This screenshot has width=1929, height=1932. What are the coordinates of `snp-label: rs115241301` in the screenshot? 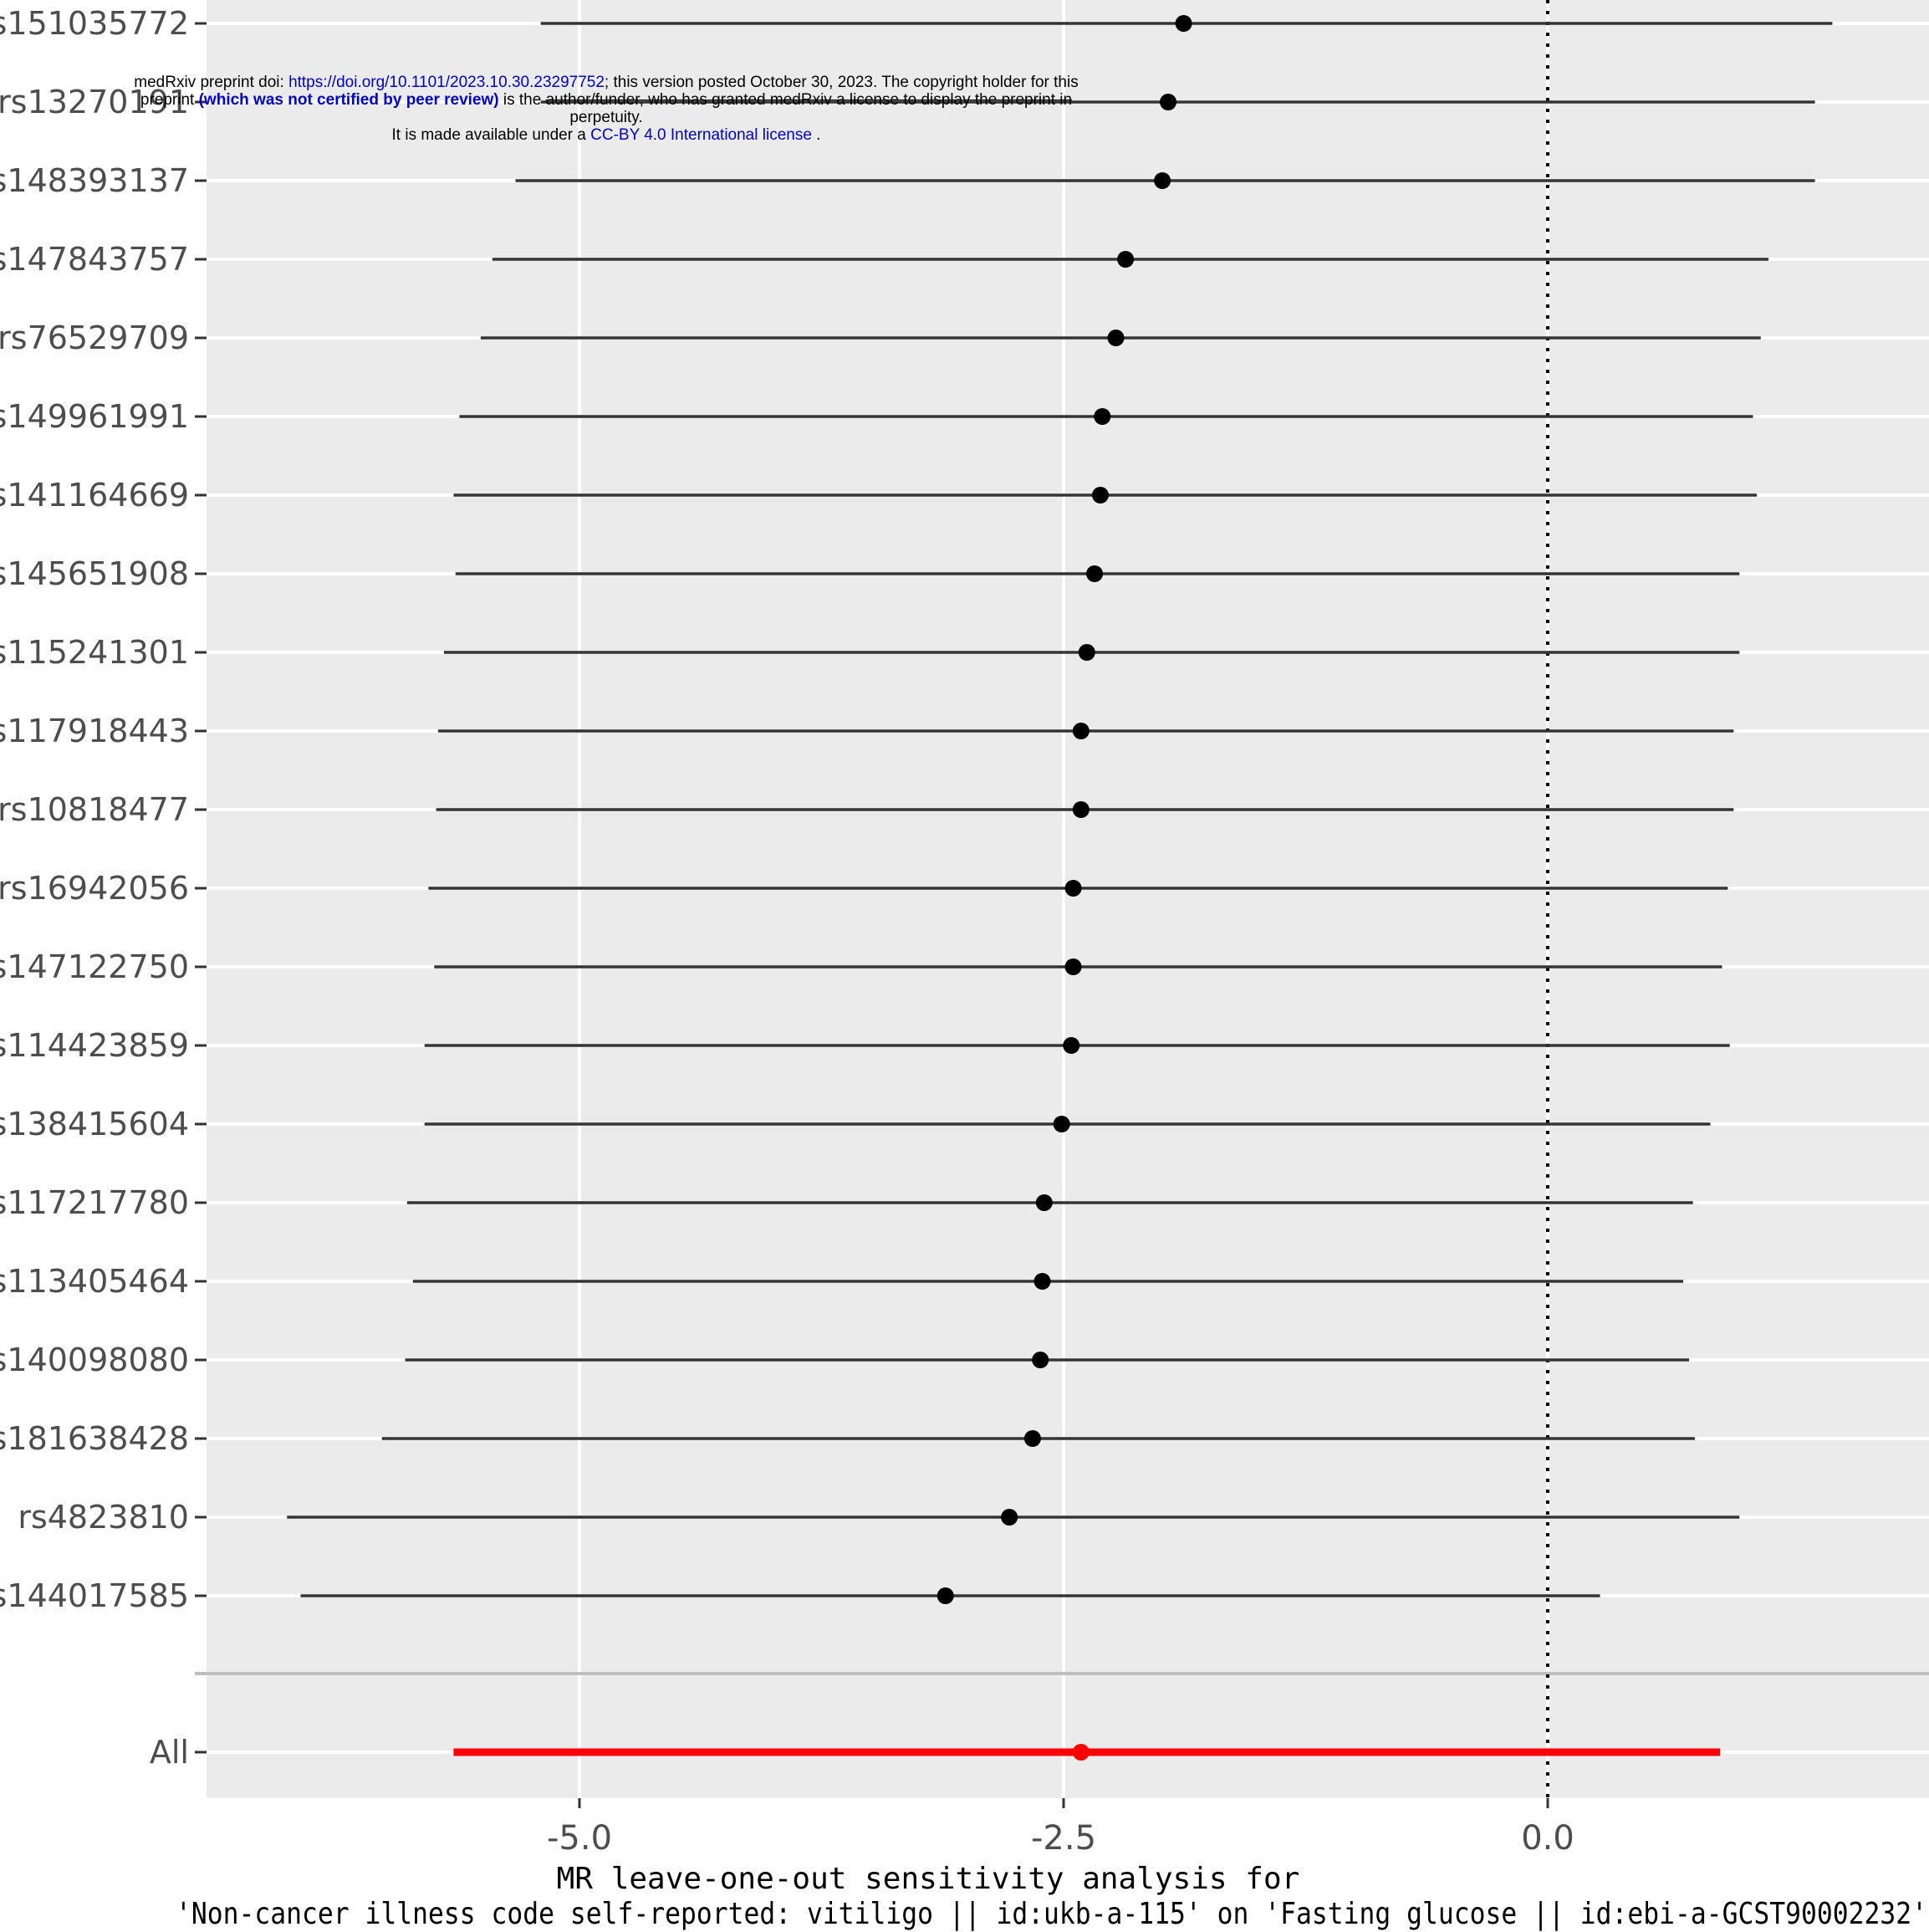 It's located at (94, 652).